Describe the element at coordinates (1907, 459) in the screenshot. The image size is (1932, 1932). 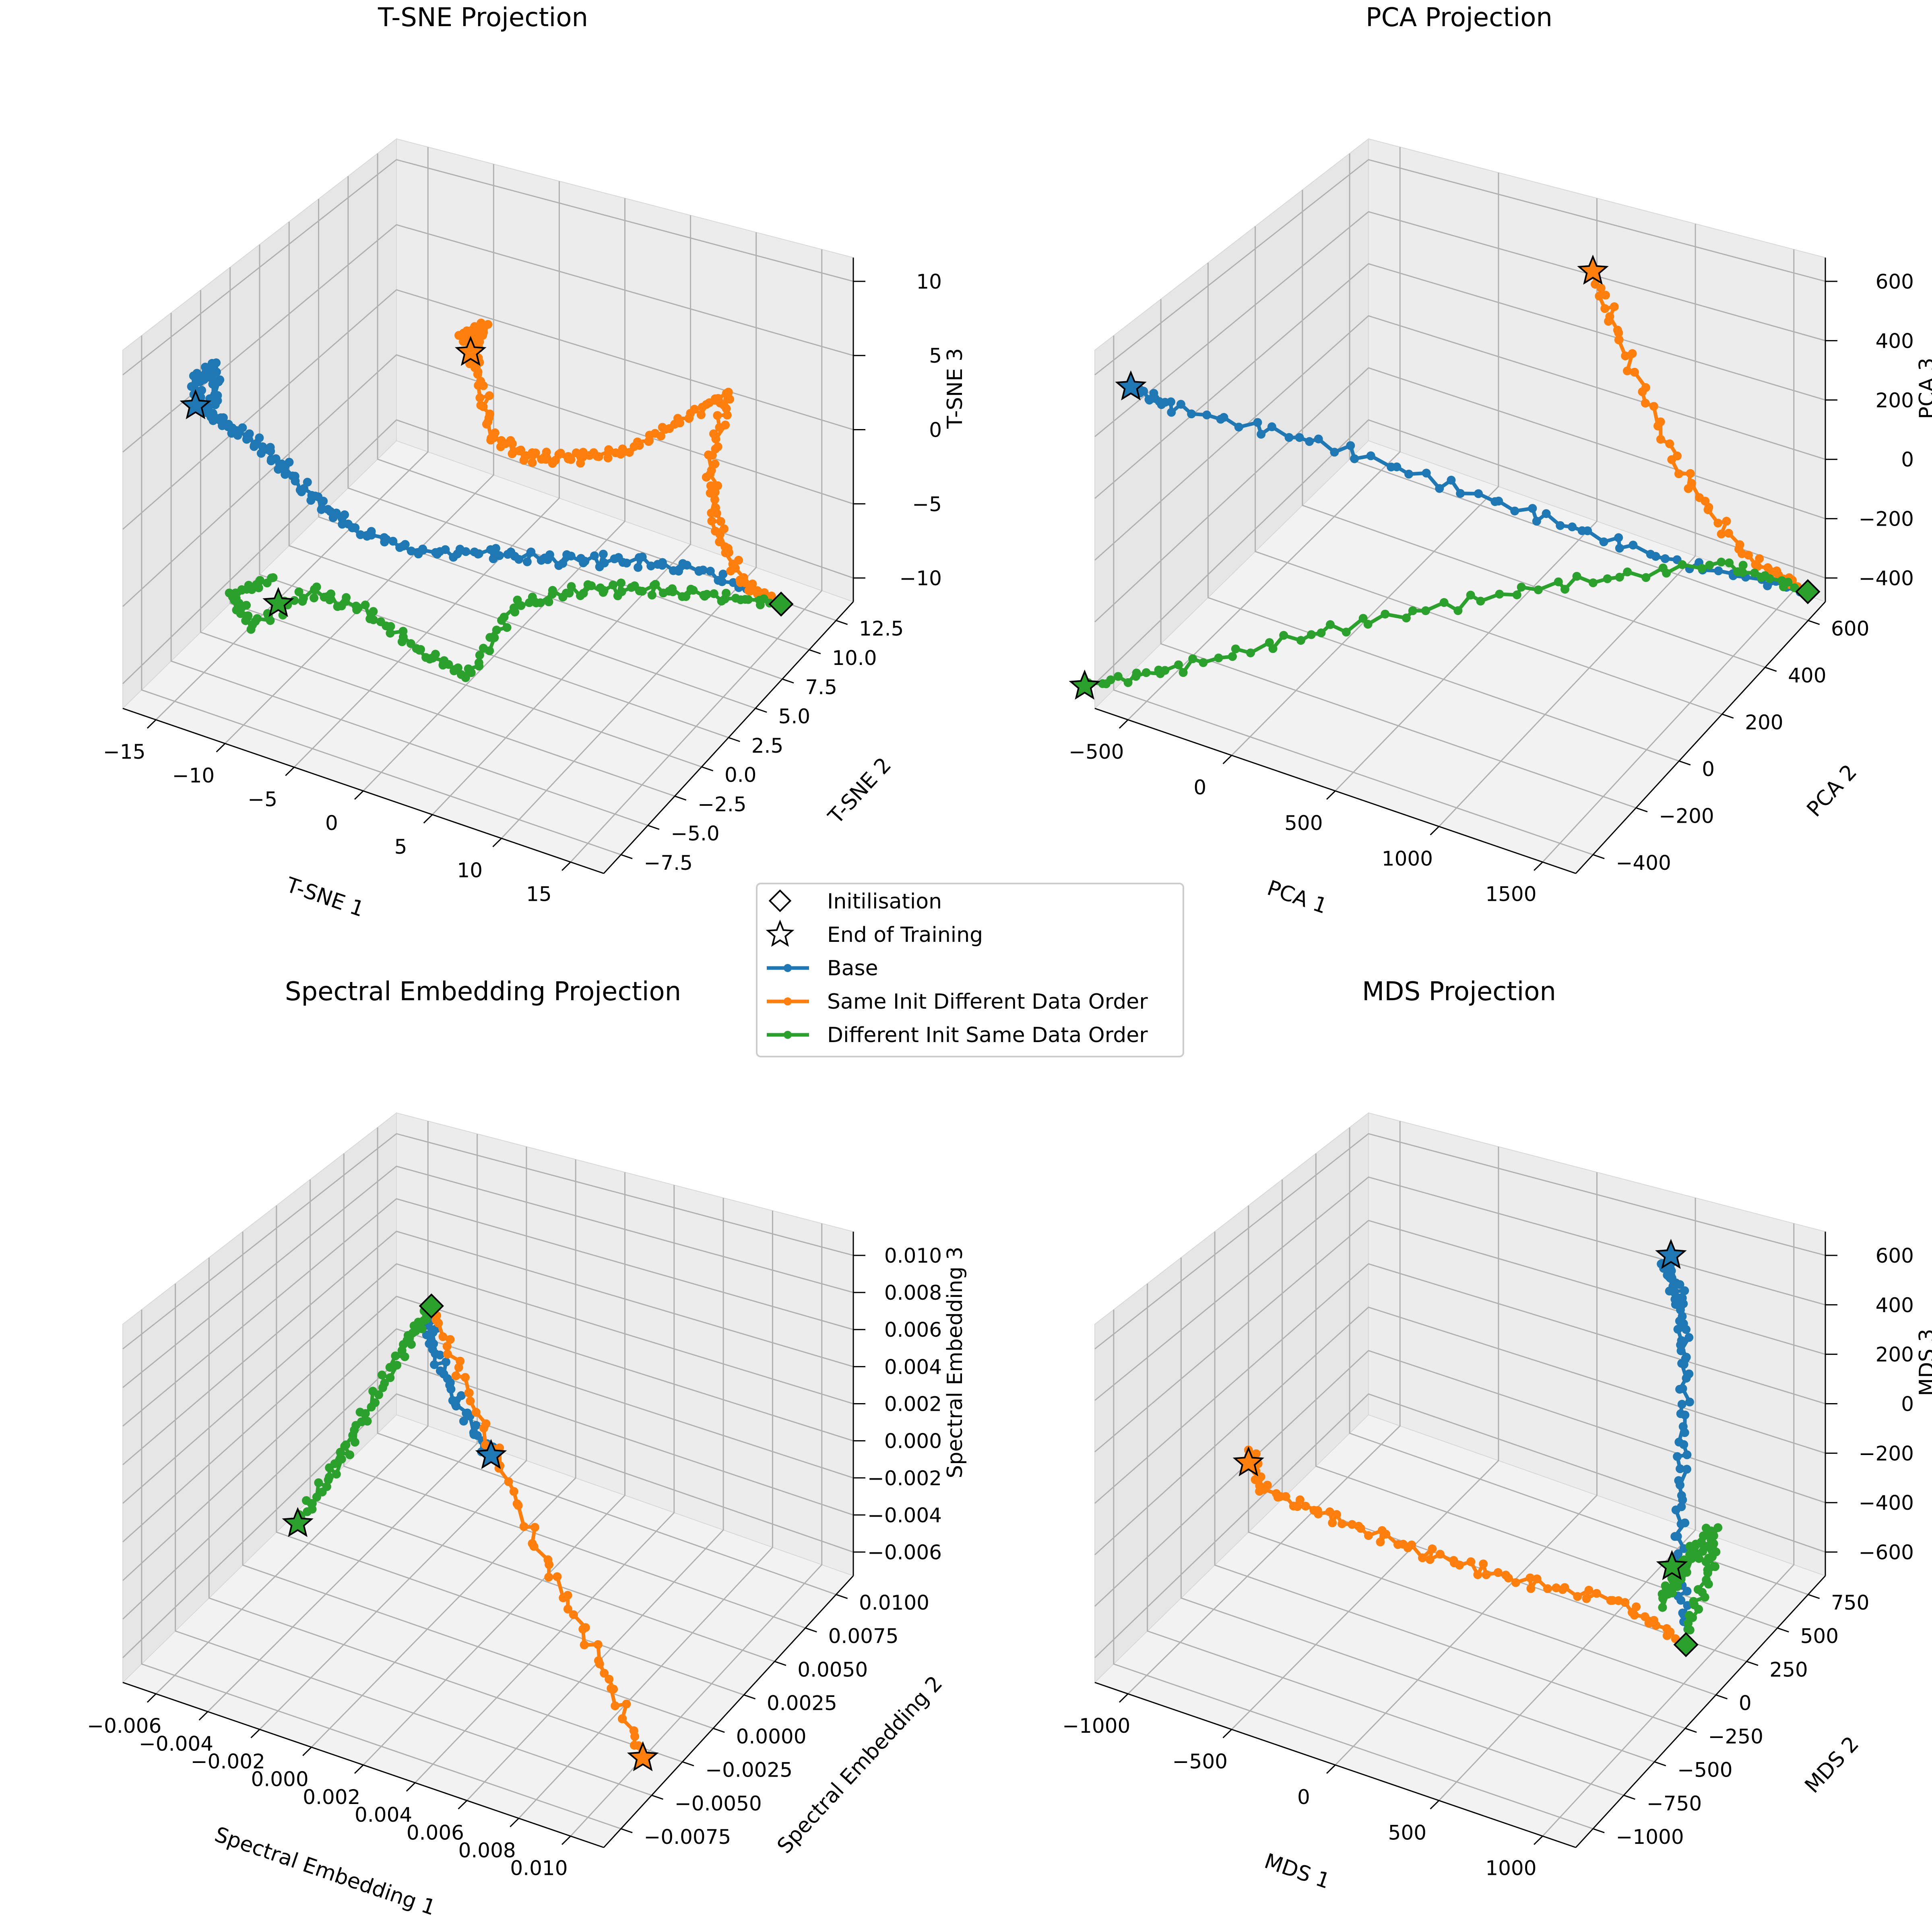
I see `z-tick-label: 0` at that location.